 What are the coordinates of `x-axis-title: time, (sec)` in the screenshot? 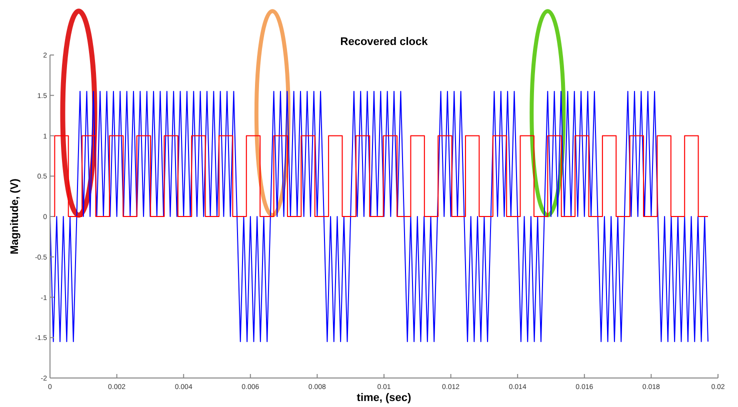 It's located at (384, 398).